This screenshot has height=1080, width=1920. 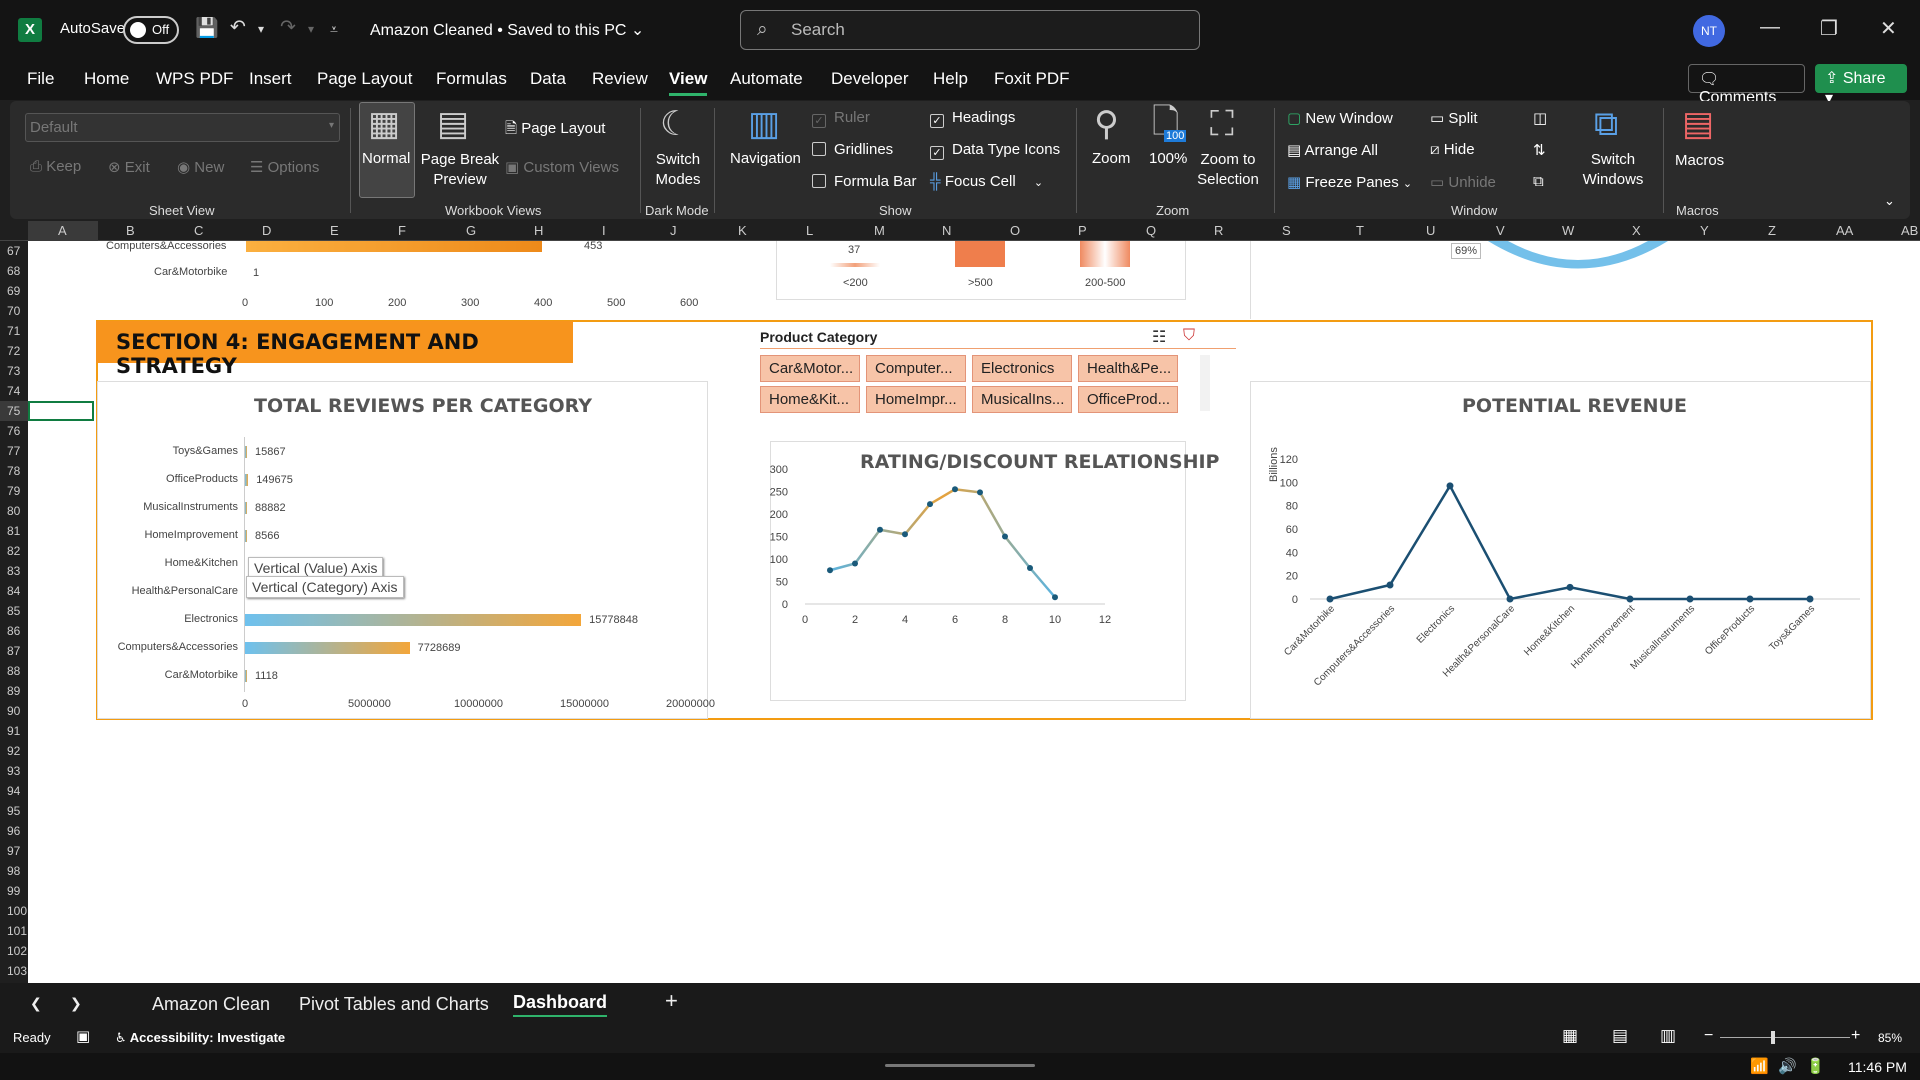 What do you see at coordinates (1332, 150) in the screenshot?
I see `arrange-all-button: ▤ Arrange All` at bounding box center [1332, 150].